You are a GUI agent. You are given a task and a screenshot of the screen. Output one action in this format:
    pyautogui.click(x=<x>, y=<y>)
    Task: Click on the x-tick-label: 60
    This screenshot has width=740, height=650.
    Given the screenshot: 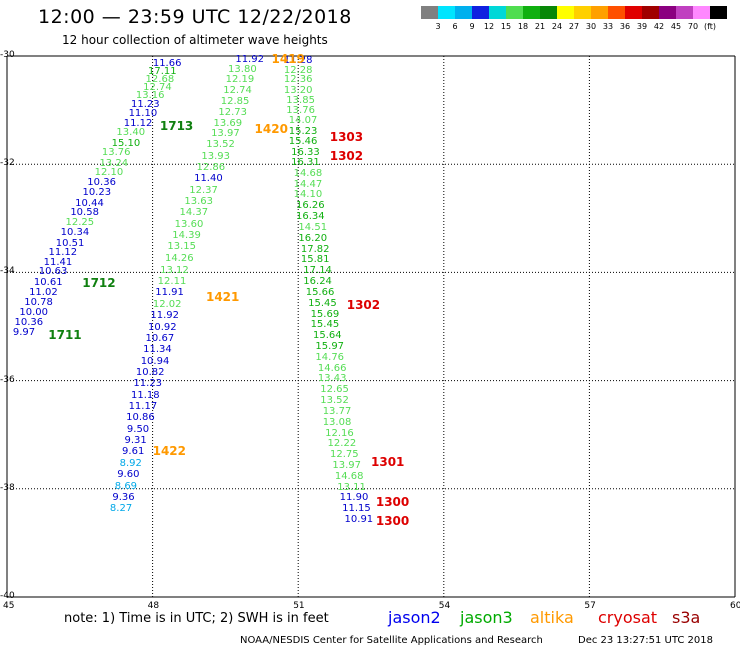 What is the action you would take?
    pyautogui.click(x=735, y=606)
    